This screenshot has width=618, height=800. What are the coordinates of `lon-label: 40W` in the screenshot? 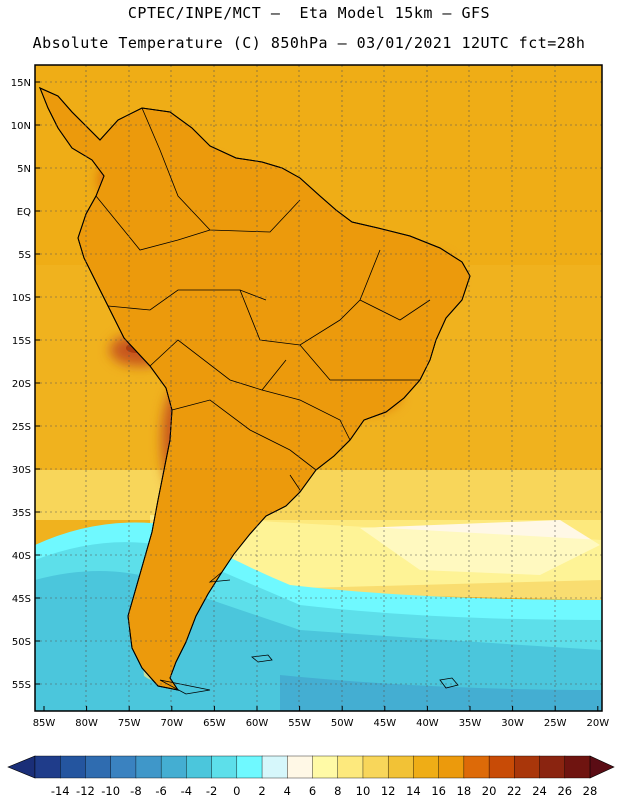 It's located at (427, 723).